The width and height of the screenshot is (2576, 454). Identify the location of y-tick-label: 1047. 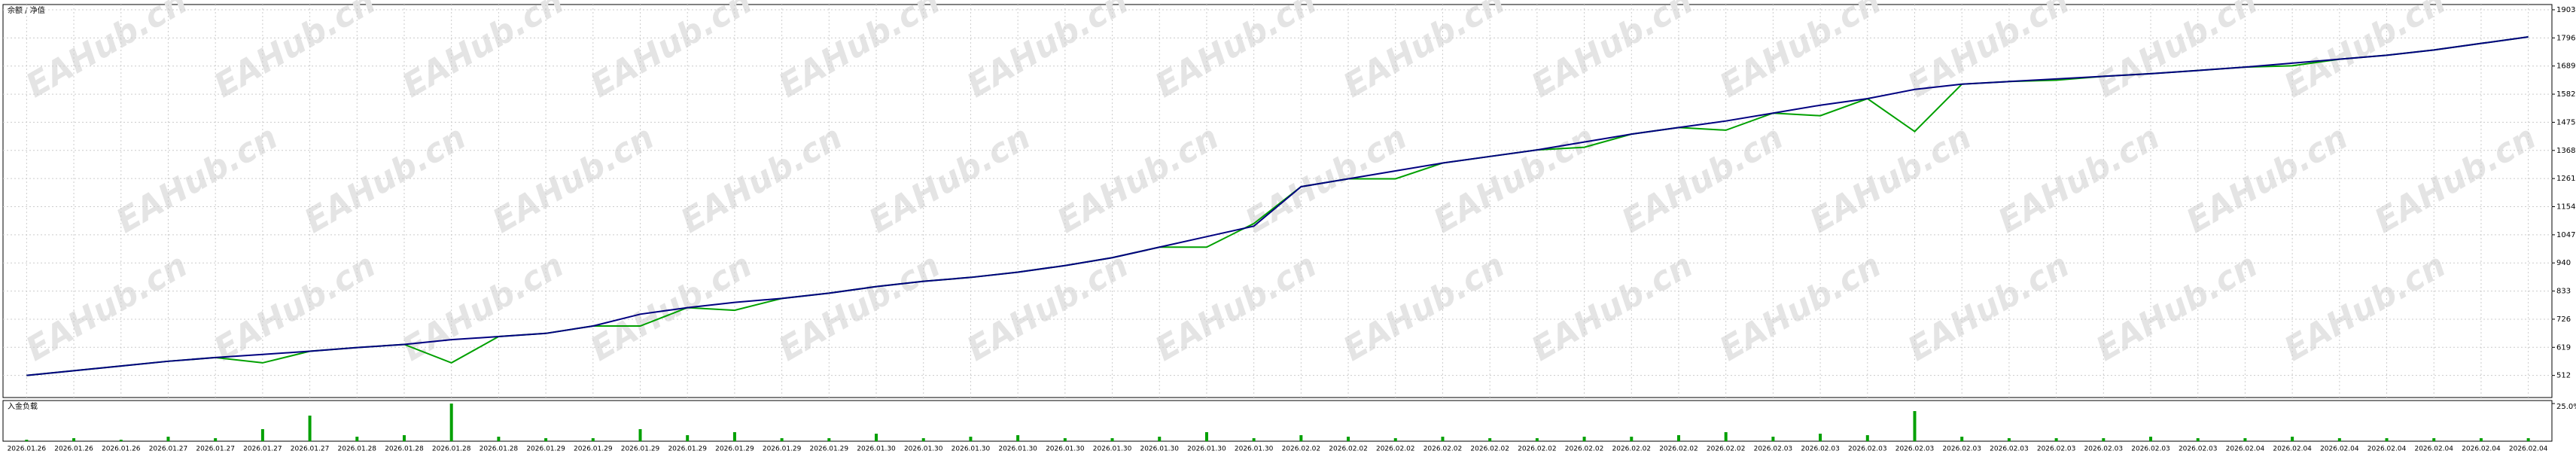
(2566, 235).